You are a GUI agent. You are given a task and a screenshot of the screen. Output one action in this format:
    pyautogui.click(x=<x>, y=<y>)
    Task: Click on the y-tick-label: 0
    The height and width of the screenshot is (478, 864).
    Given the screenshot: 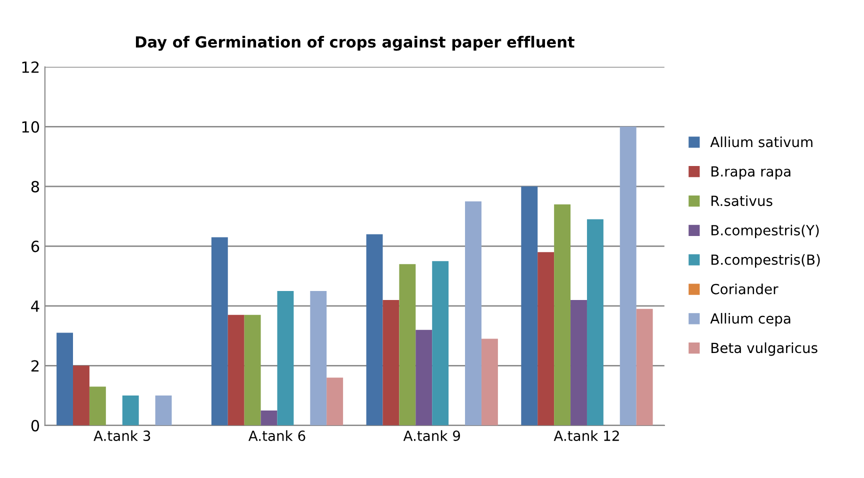 What is the action you would take?
    pyautogui.click(x=35, y=426)
    